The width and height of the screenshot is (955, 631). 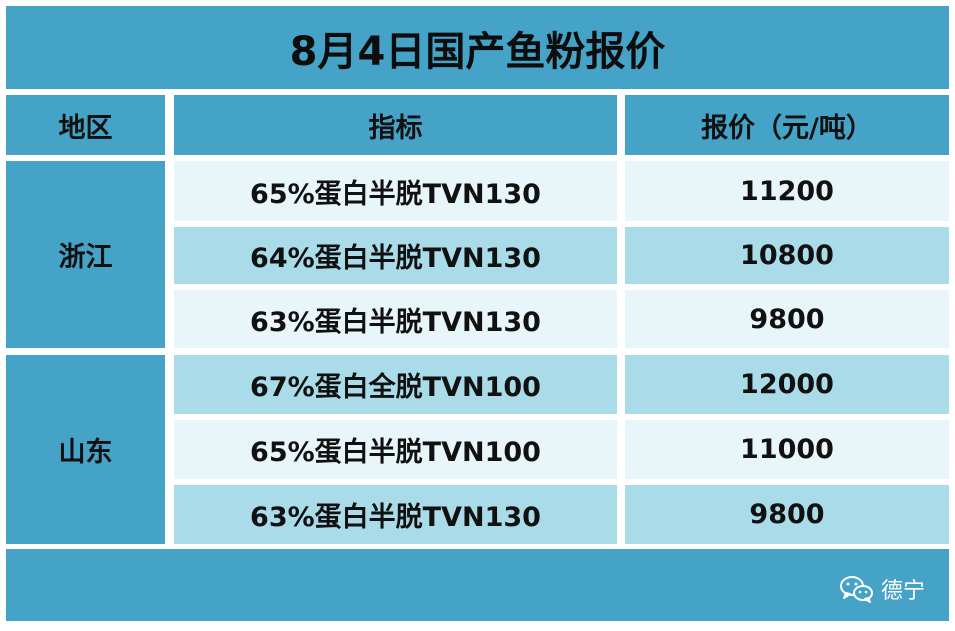 I want to click on region-shandong: 山东, so click(x=85, y=449).